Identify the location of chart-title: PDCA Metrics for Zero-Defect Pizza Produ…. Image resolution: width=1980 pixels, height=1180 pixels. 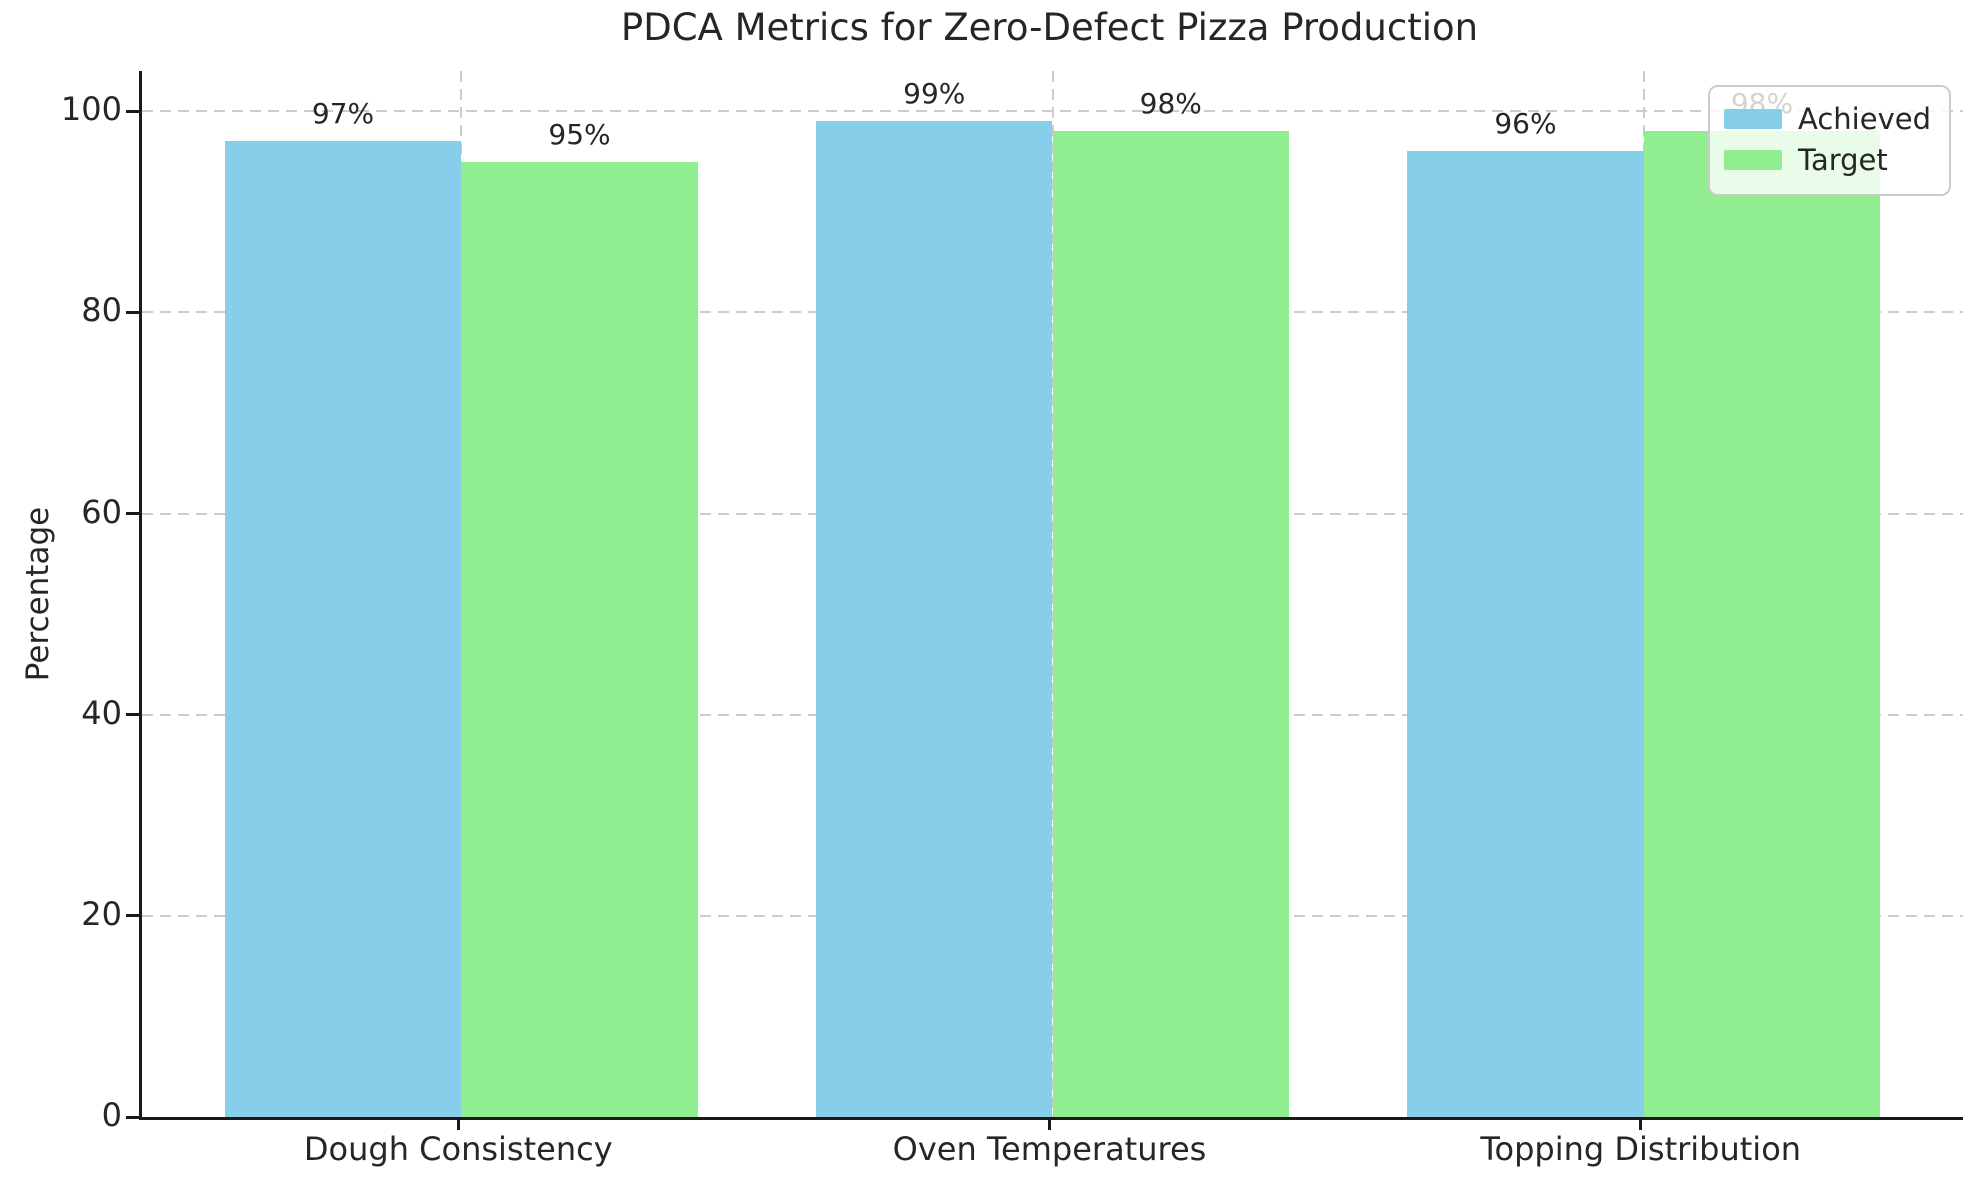
(1049, 27).